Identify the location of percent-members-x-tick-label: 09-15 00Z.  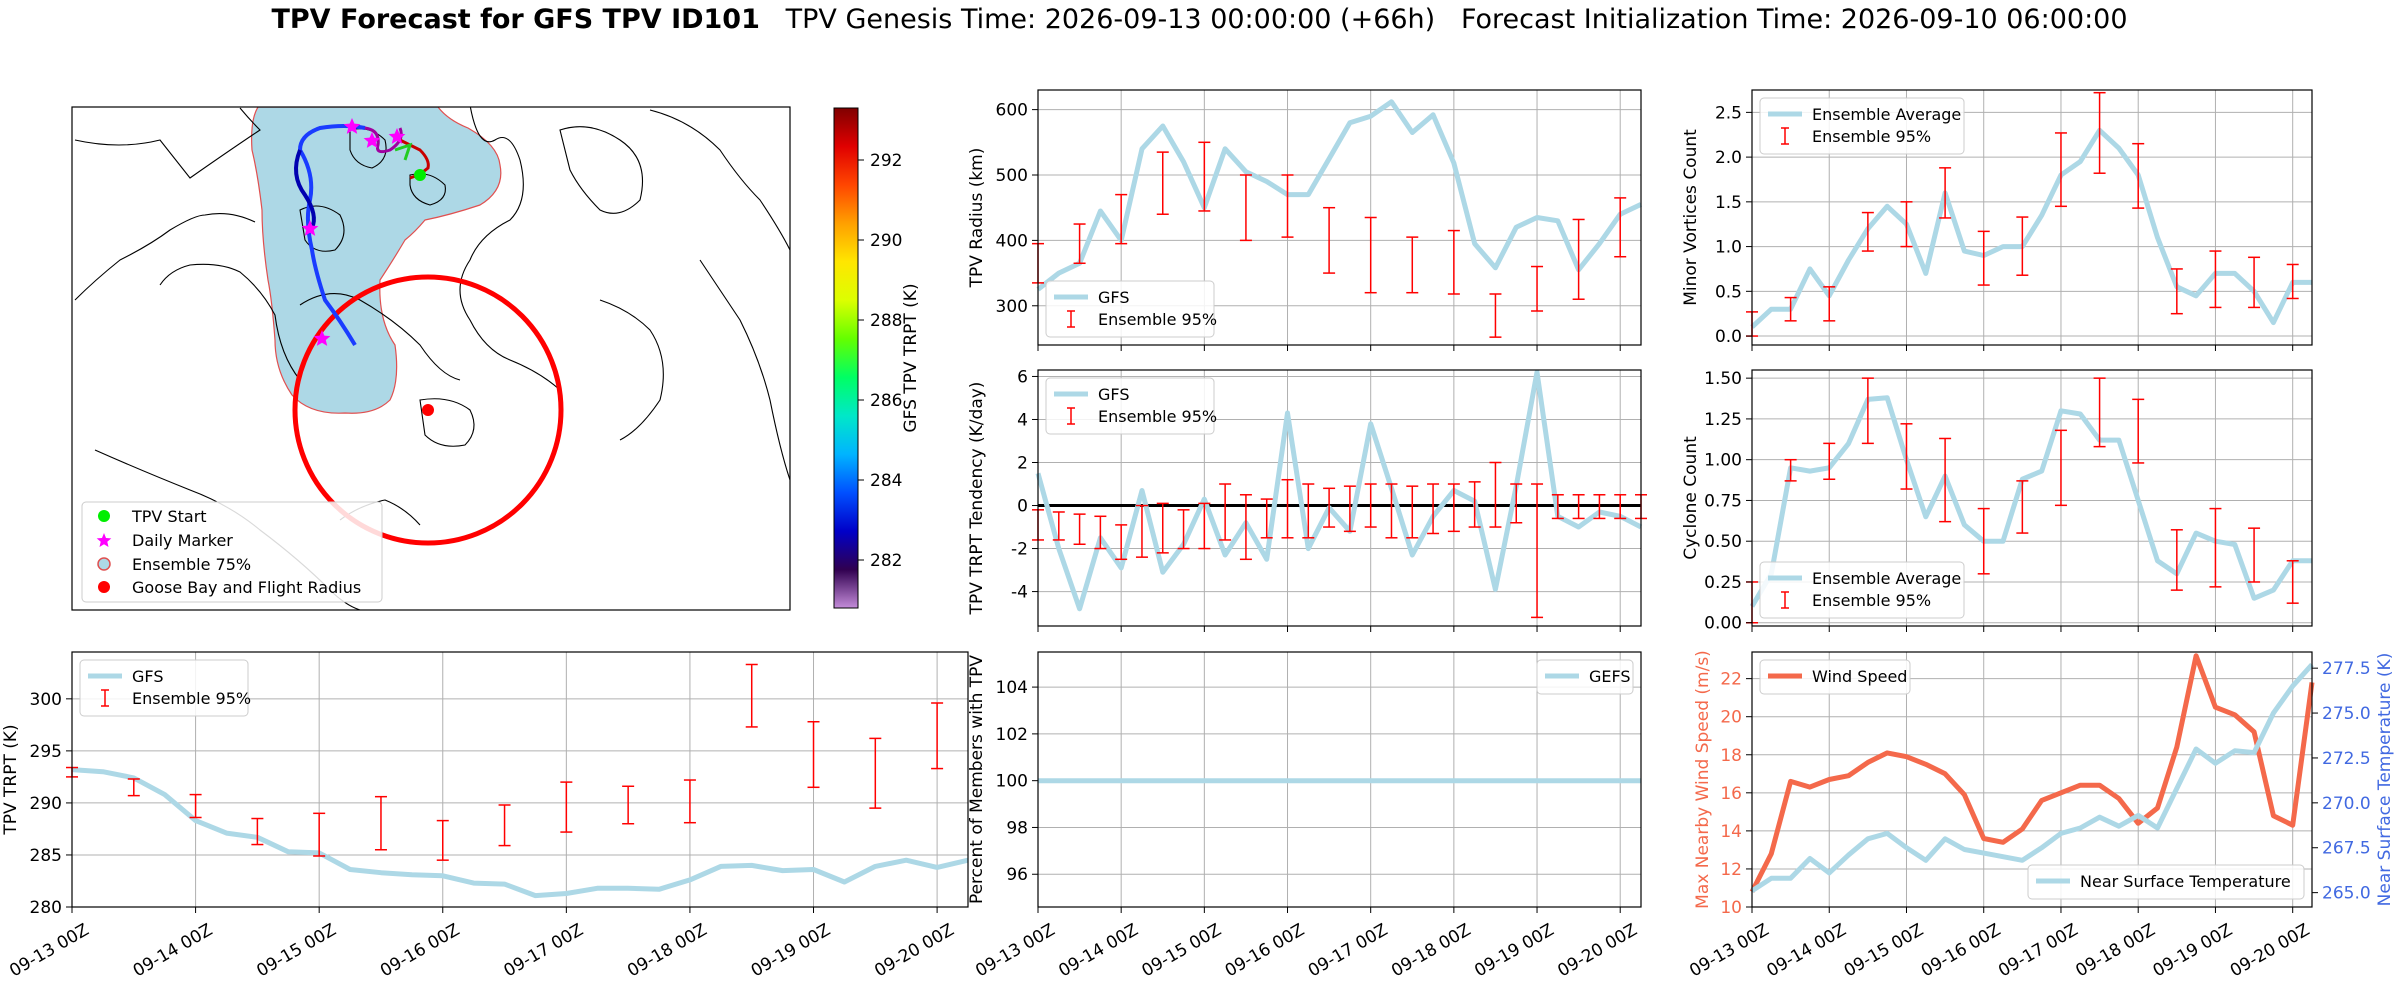
(1182, 950).